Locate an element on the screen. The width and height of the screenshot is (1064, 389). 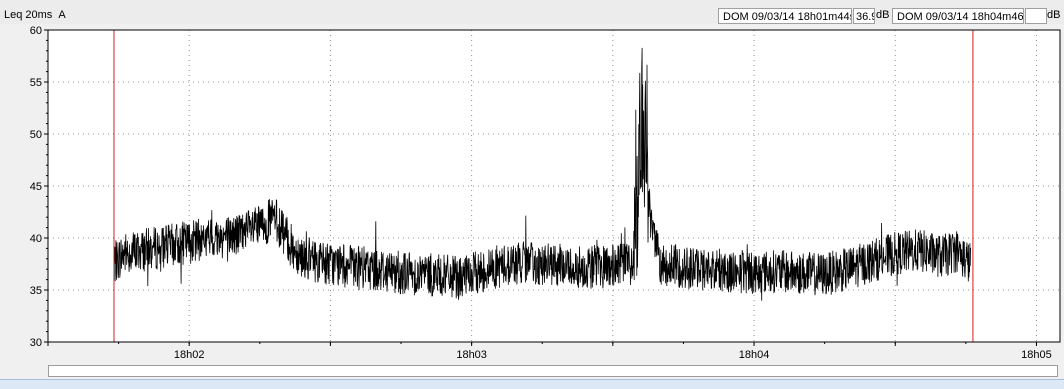
measure-title: Leq 20ms A is located at coordinates (35, 15).